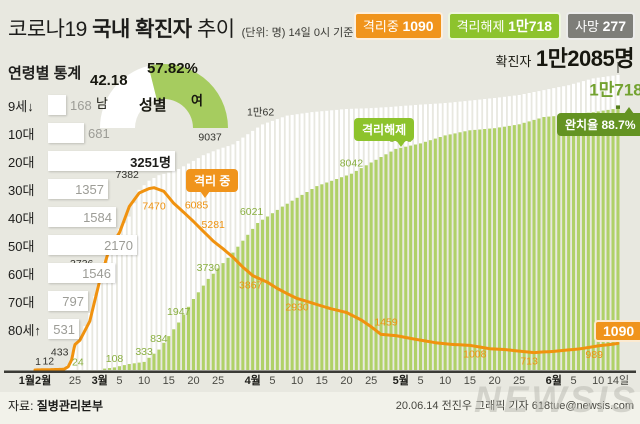 The width and height of the screenshot is (640, 424). I want to click on data-label: 5281, so click(214, 225).